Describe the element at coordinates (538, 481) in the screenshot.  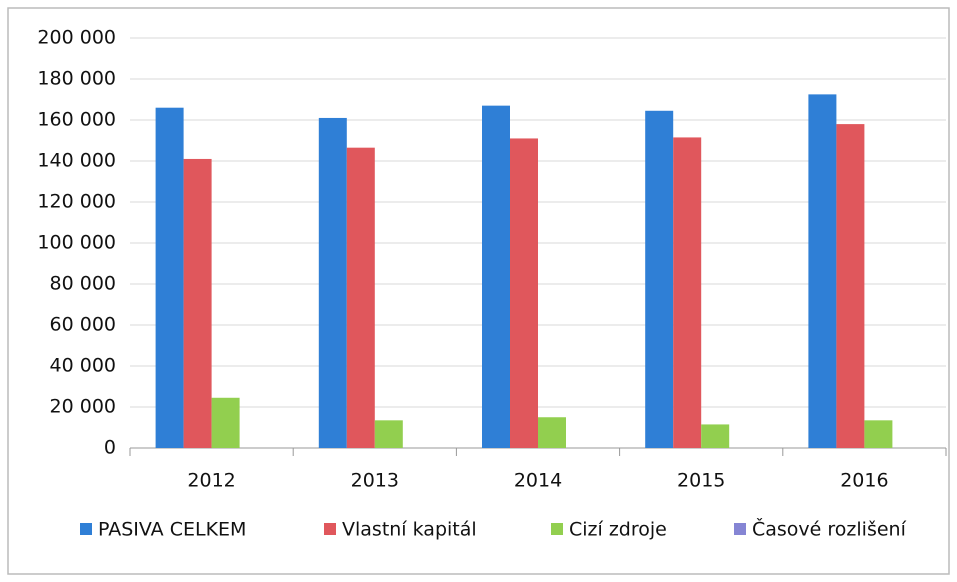
I see `x-tick-label: 2014` at that location.